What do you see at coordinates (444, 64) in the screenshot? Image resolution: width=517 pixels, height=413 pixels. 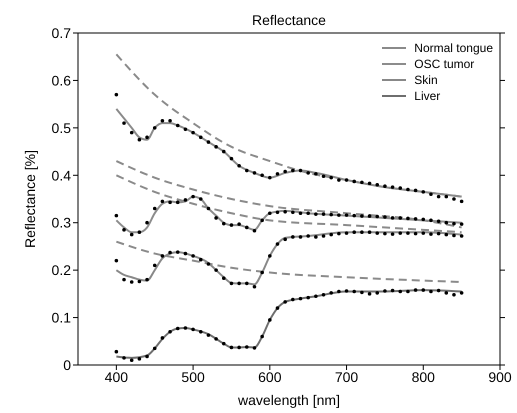 I see `legend-label: OSC tumor` at bounding box center [444, 64].